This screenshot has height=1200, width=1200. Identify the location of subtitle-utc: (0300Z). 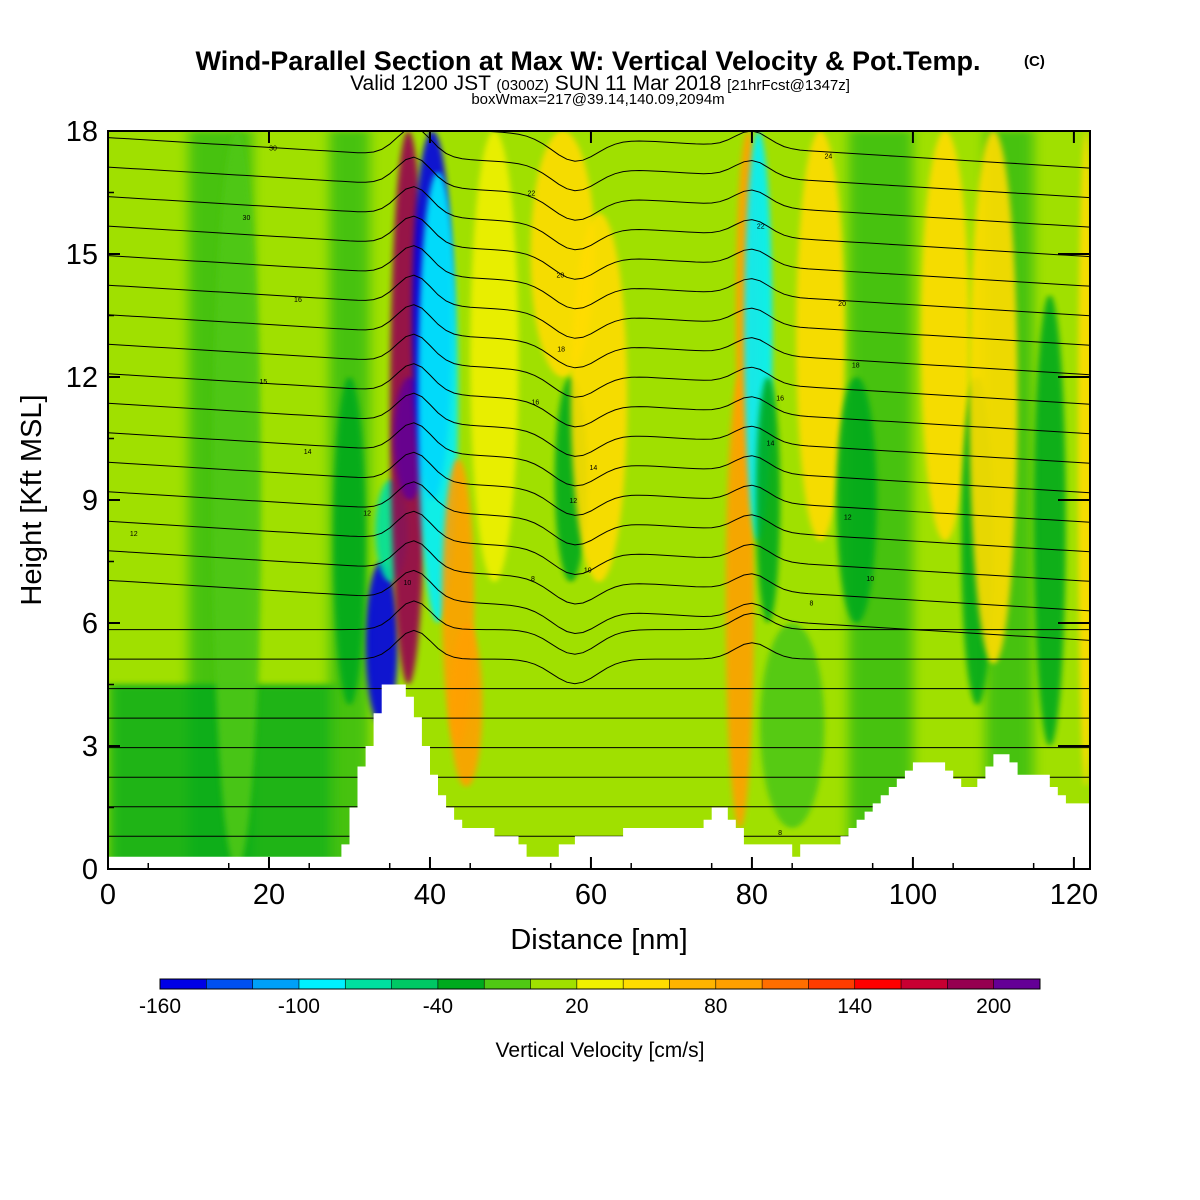
(522, 85).